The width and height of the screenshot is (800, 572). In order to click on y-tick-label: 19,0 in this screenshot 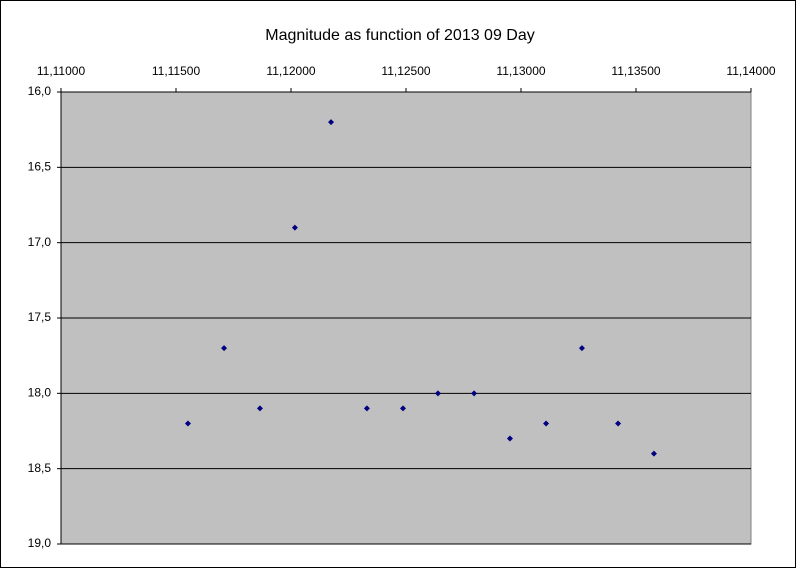, I will do `click(40, 543)`.